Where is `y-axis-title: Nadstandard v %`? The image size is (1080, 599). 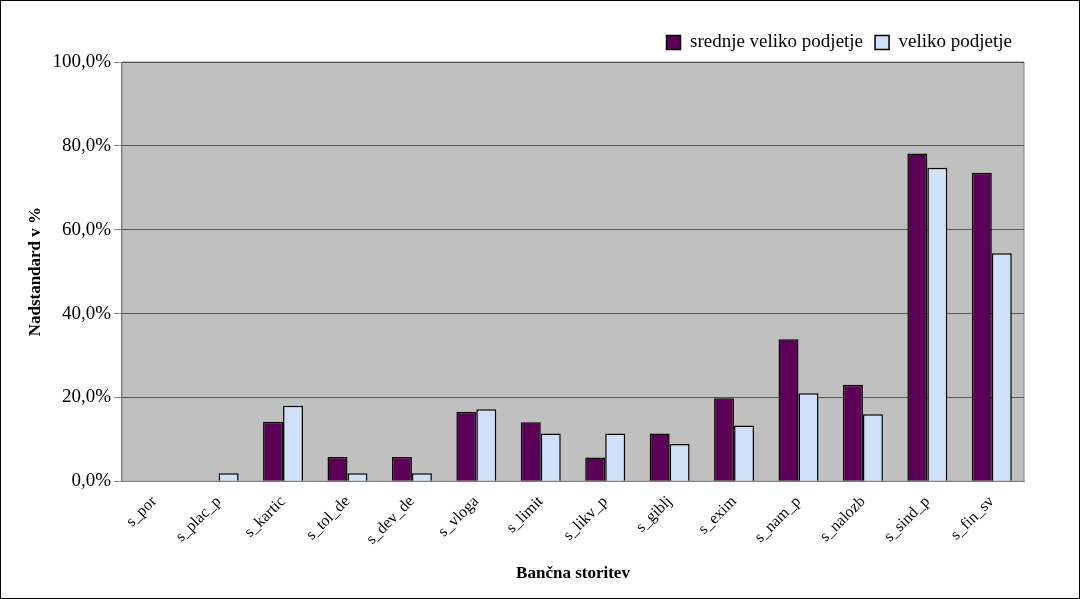
y-axis-title: Nadstandard v % is located at coordinates (34, 271).